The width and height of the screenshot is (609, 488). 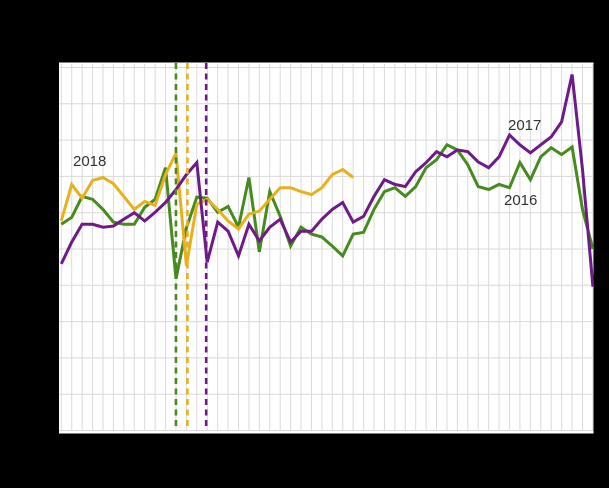 What do you see at coordinates (521, 200) in the screenshot?
I see `series-label-2016: 2016` at bounding box center [521, 200].